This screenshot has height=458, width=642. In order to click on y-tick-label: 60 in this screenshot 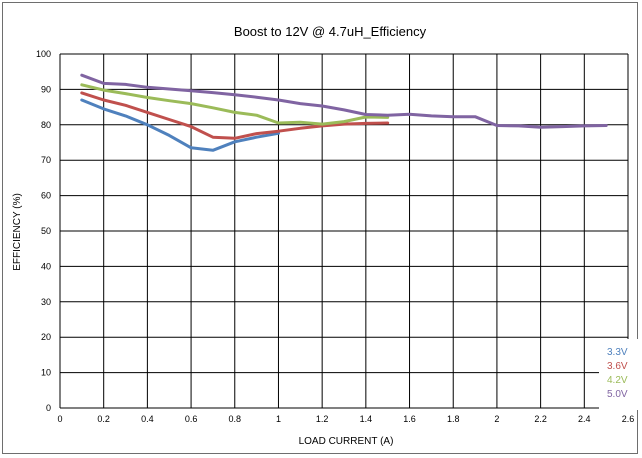, I will do `click(46, 196)`.